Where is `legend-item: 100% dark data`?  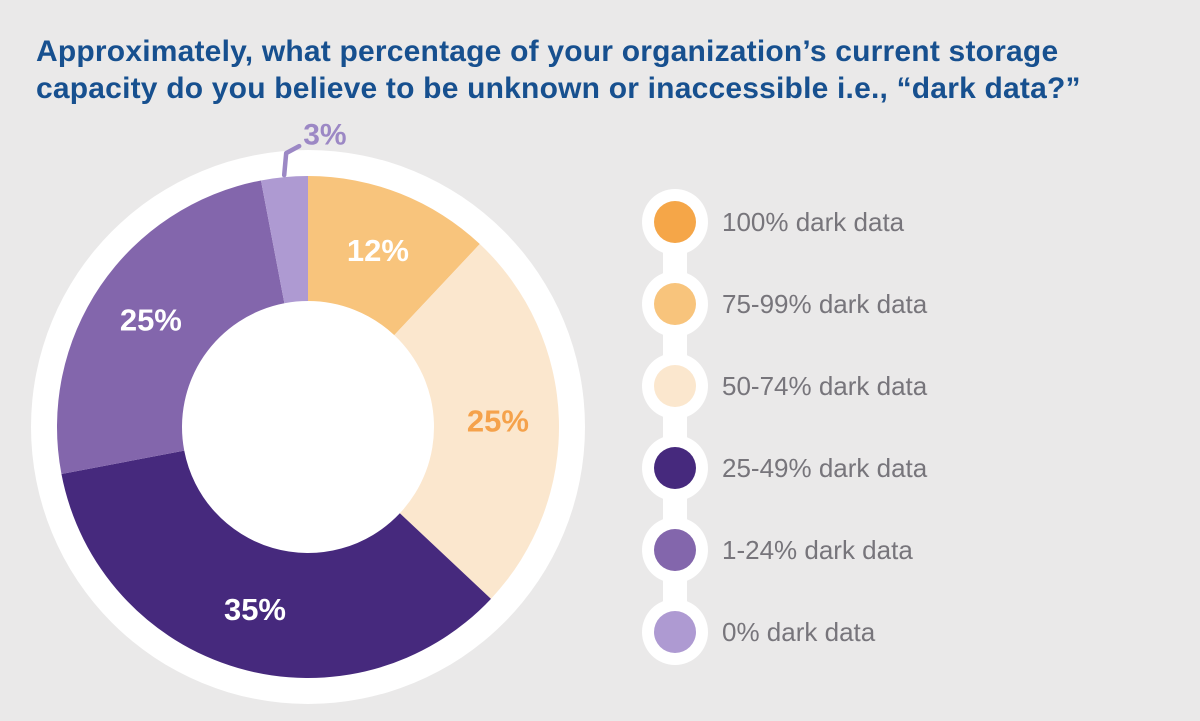
legend-item: 100% dark data is located at coordinates (773, 222).